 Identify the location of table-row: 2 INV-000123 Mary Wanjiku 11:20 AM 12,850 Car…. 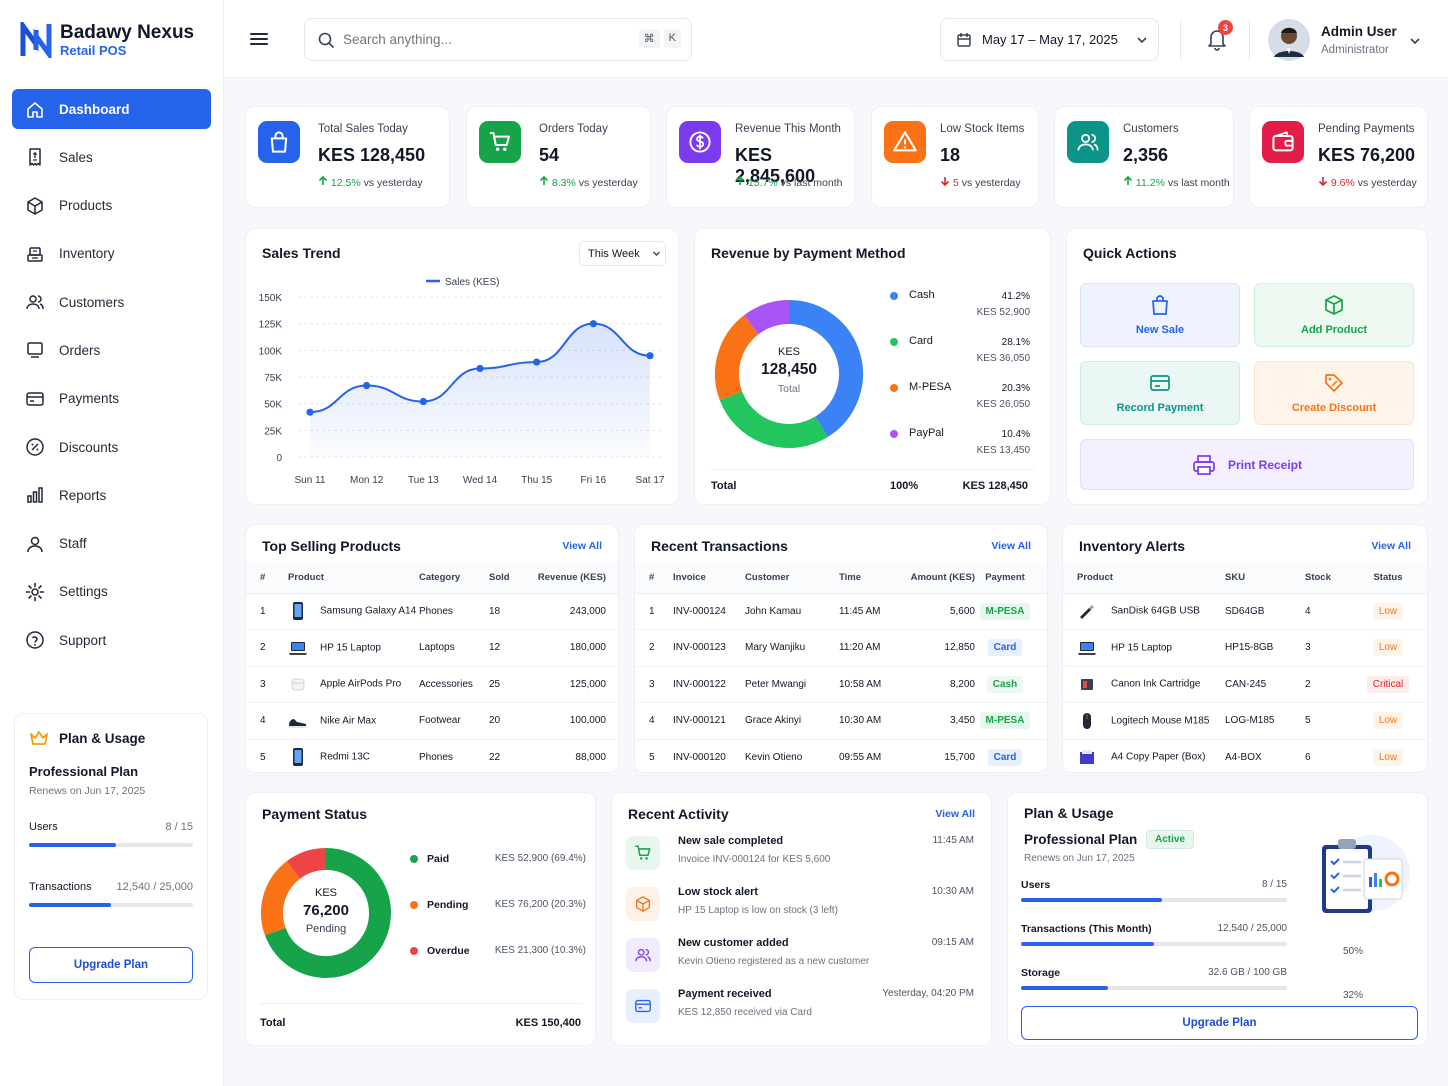
(841, 648).